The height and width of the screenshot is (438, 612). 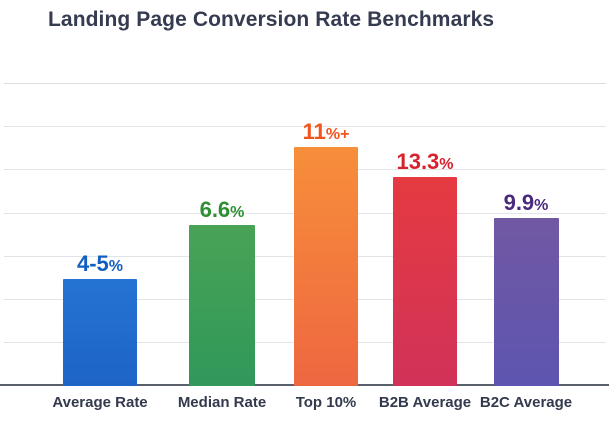 I want to click on category-label: Median Rate, so click(x=222, y=402).